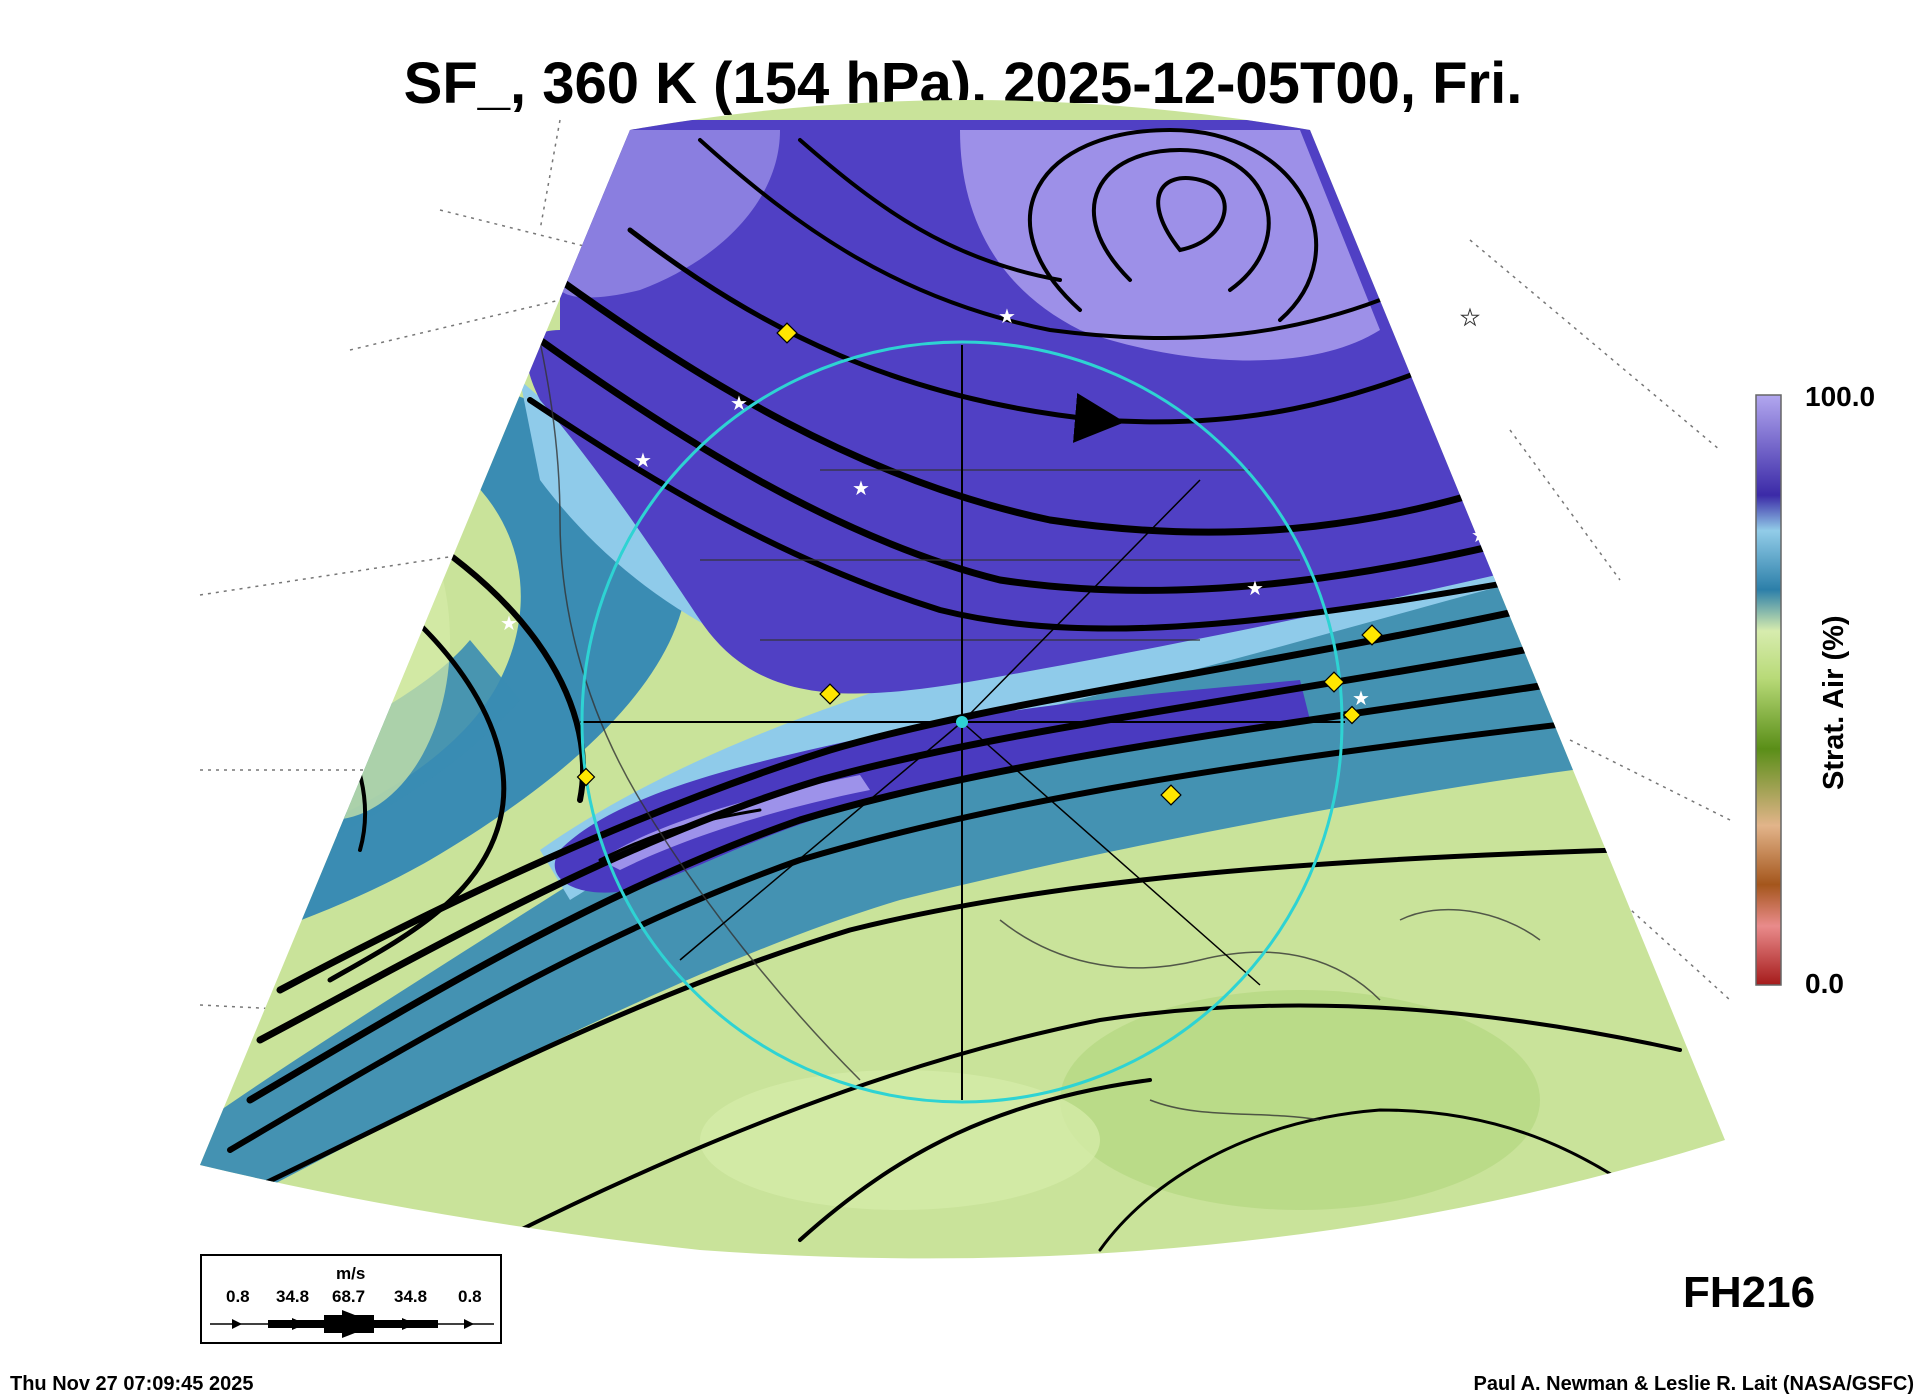  What do you see at coordinates (1824, 983) in the screenshot?
I see `colorbar-min-label: 0.0` at bounding box center [1824, 983].